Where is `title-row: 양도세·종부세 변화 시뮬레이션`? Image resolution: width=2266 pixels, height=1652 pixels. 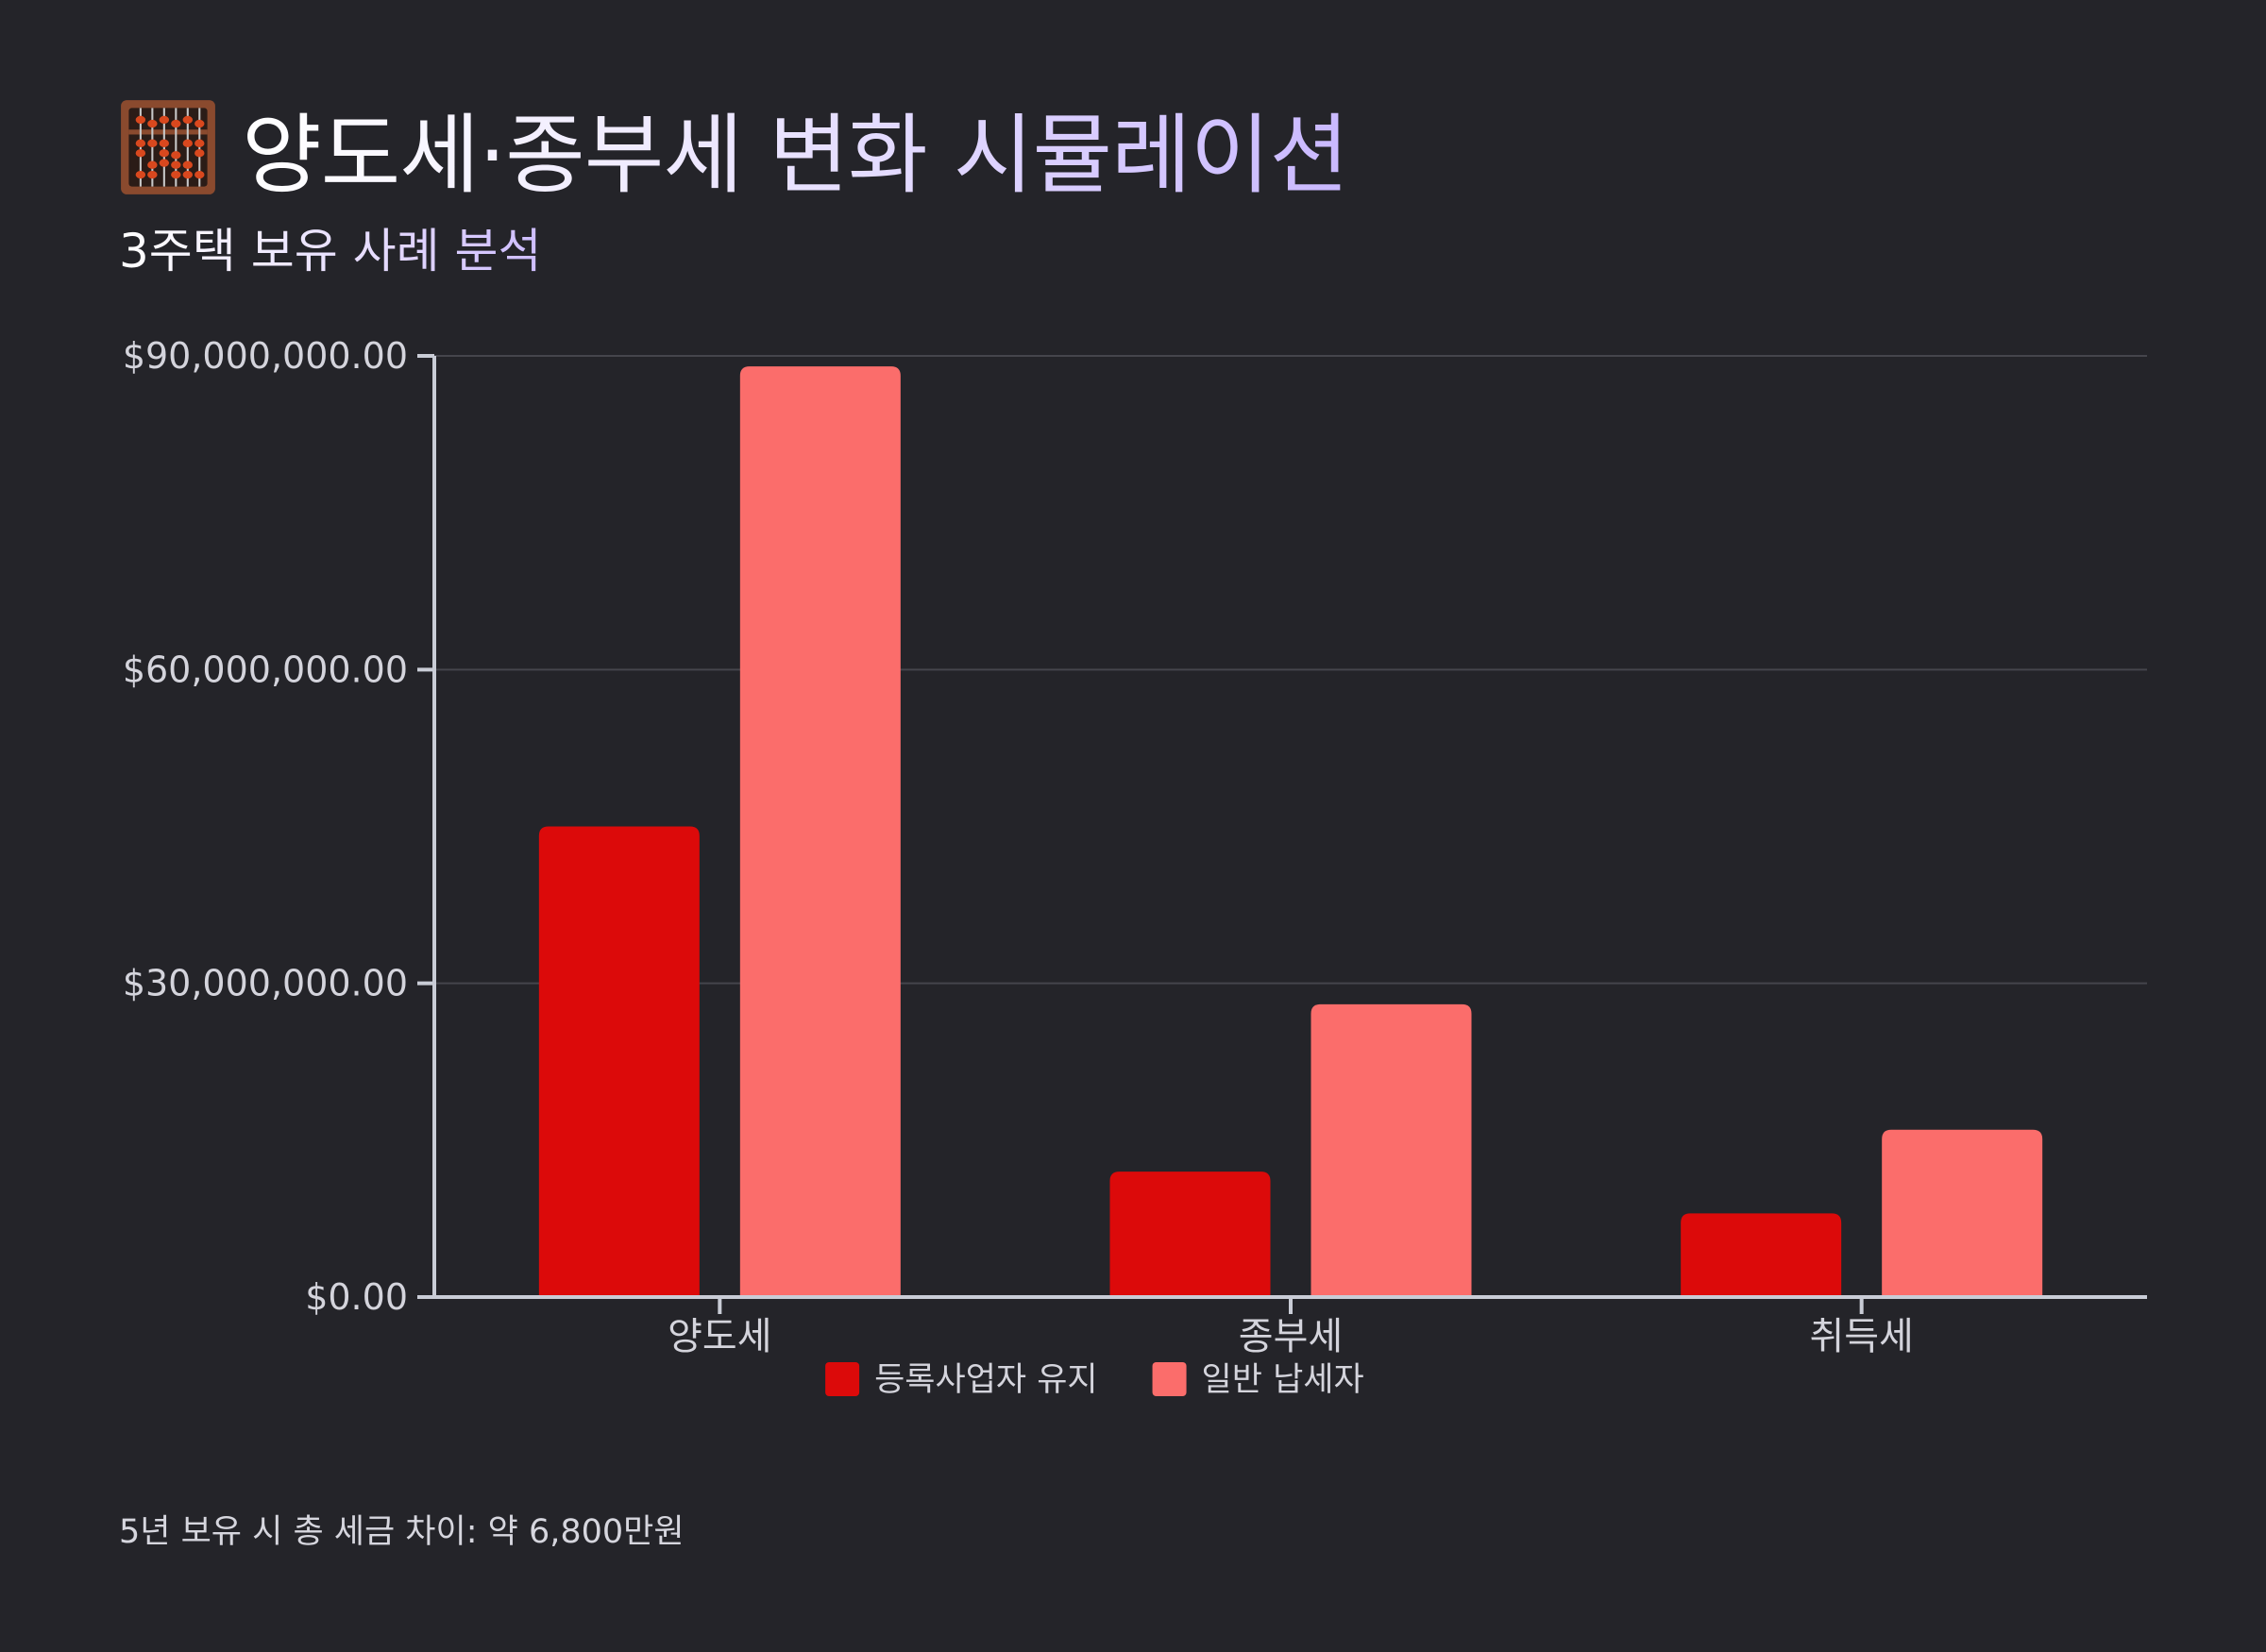 title-row: 양도세·종부세 변화 시뮬레이션 is located at coordinates (734, 148).